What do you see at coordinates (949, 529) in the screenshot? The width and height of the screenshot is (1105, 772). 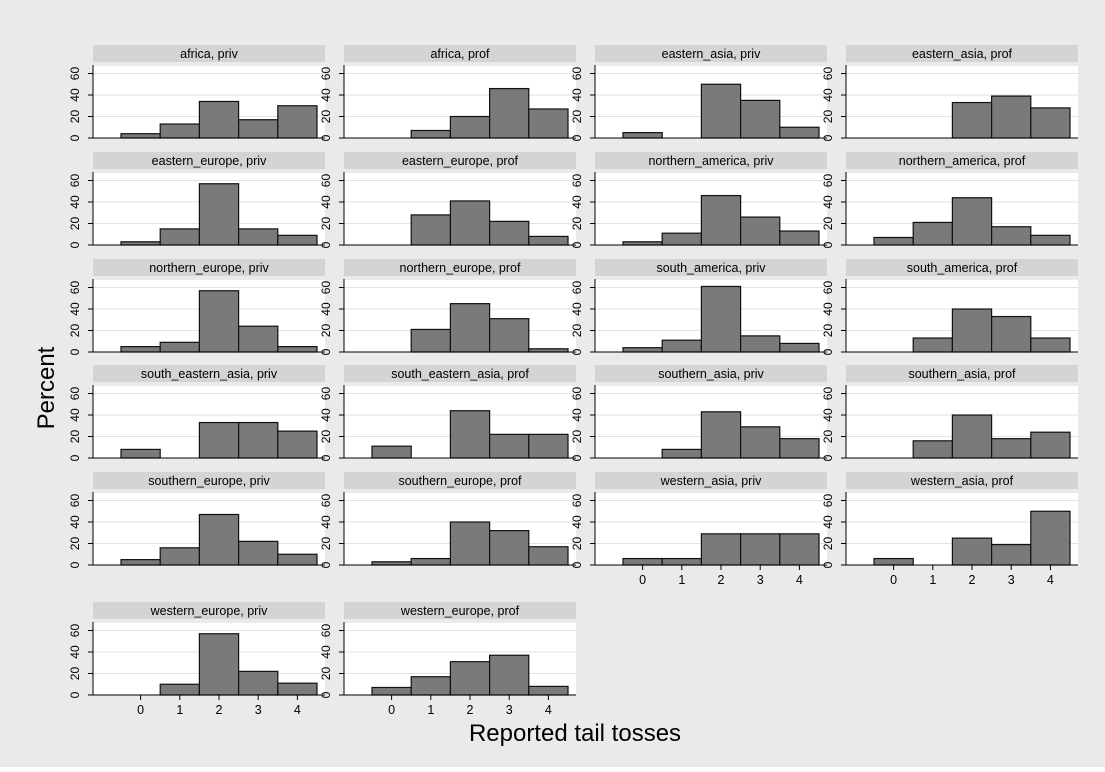 I see `panel: western_asia, prof 0 20 40 60 0 1 2 3 4` at bounding box center [949, 529].